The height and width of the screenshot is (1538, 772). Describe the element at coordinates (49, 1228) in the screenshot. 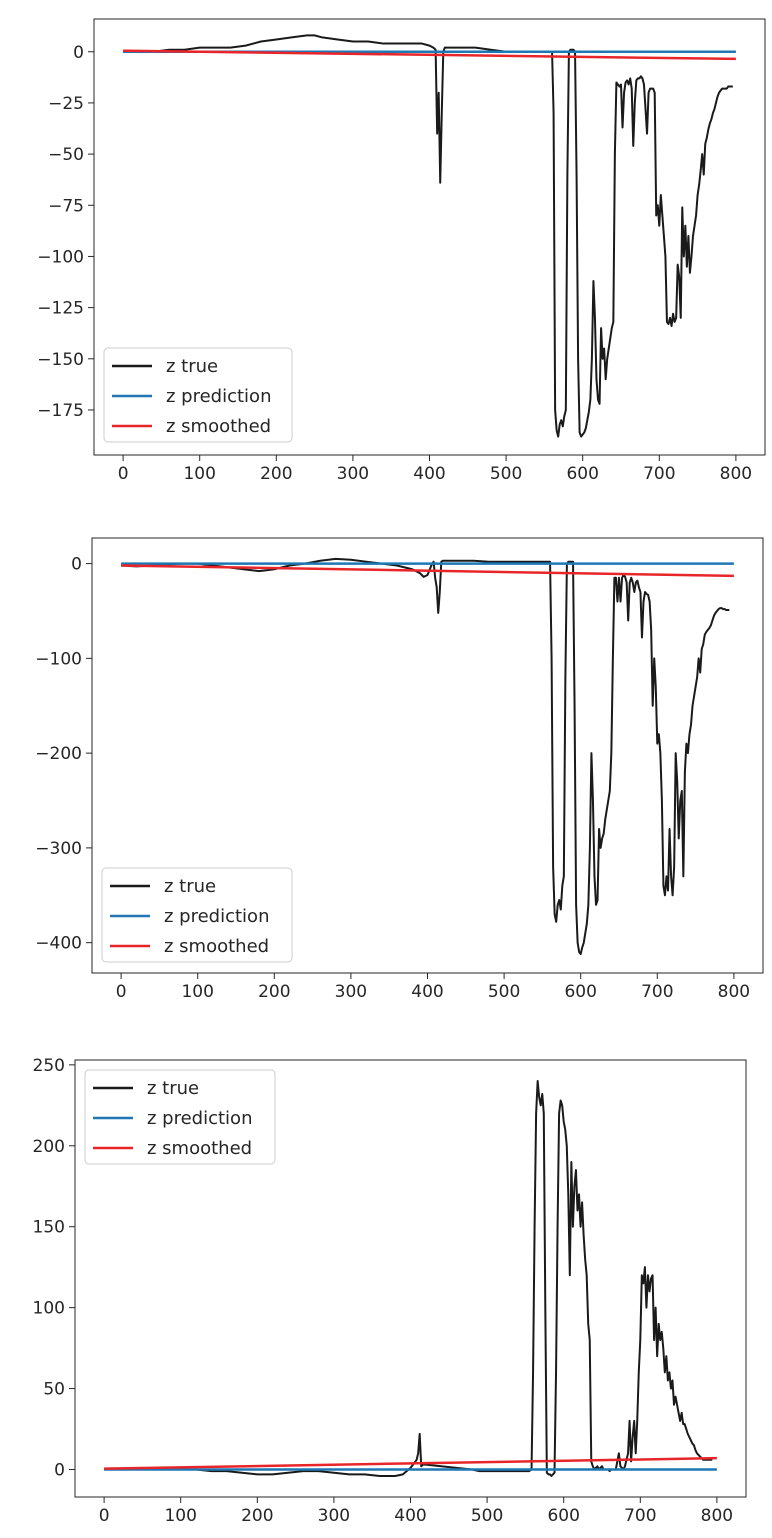

I see `y-tick-label: 150` at that location.